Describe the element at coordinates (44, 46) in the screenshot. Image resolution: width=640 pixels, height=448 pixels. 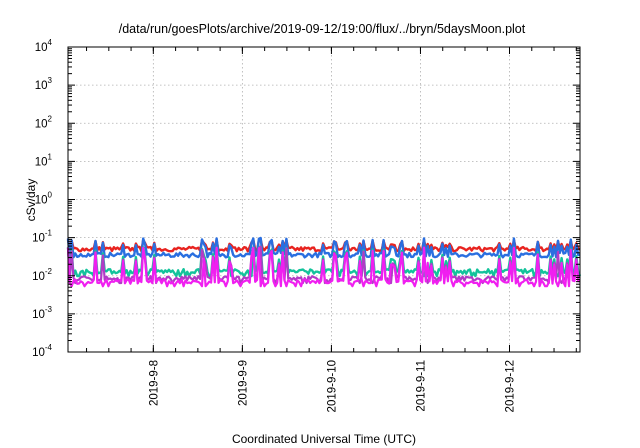
I see `y-tick-label: 10⁴` at that location.